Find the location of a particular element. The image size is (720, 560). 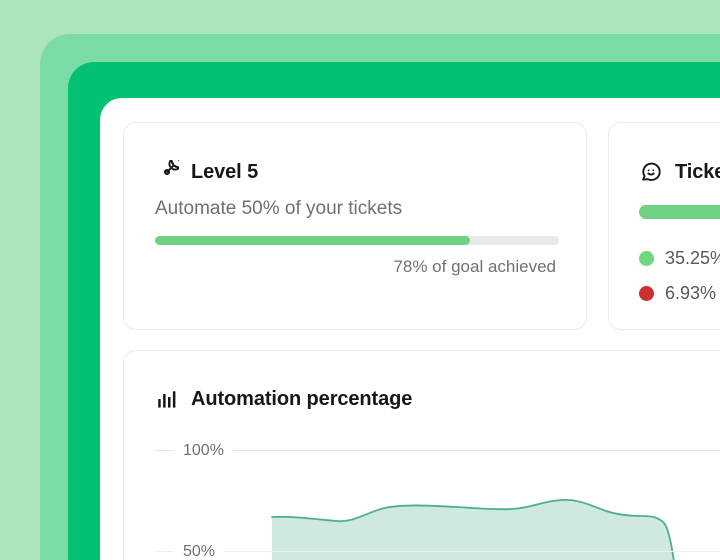

level-card-subtitle: Automate 50% of your tickets is located at coordinates (279, 208).